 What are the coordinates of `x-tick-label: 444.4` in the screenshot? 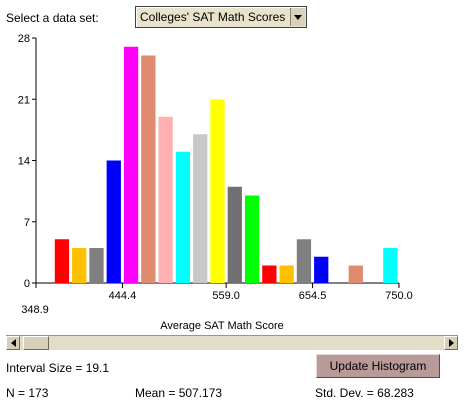 It's located at (123, 296).